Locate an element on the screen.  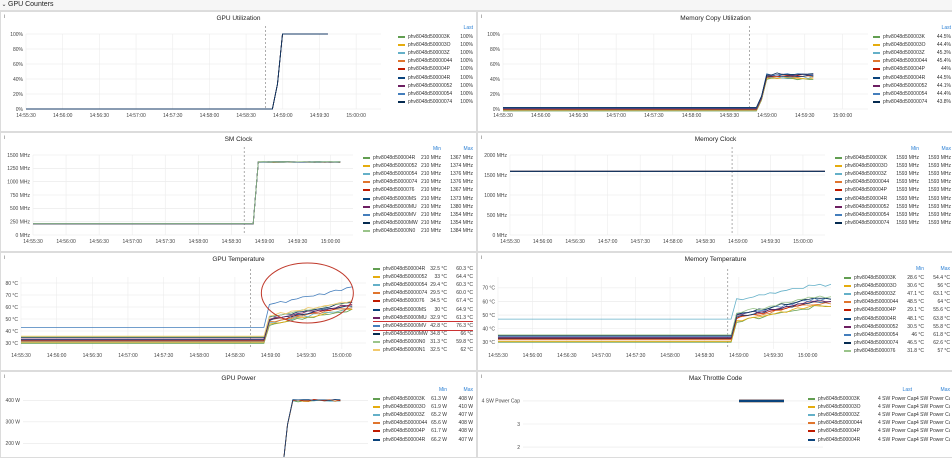
chevron-down-icon: ⌄ is located at coordinates (4, 5).